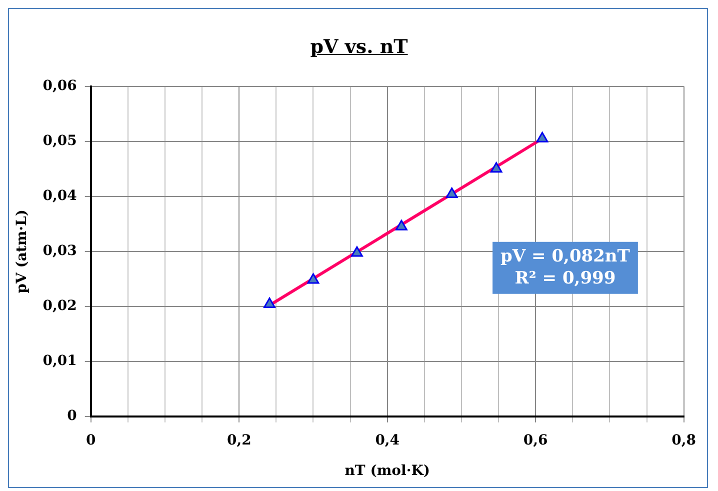 Image resolution: width=718 pixels, height=491 pixels. What do you see at coordinates (91, 440) in the screenshot?
I see `x-tick-label: 0` at bounding box center [91, 440].